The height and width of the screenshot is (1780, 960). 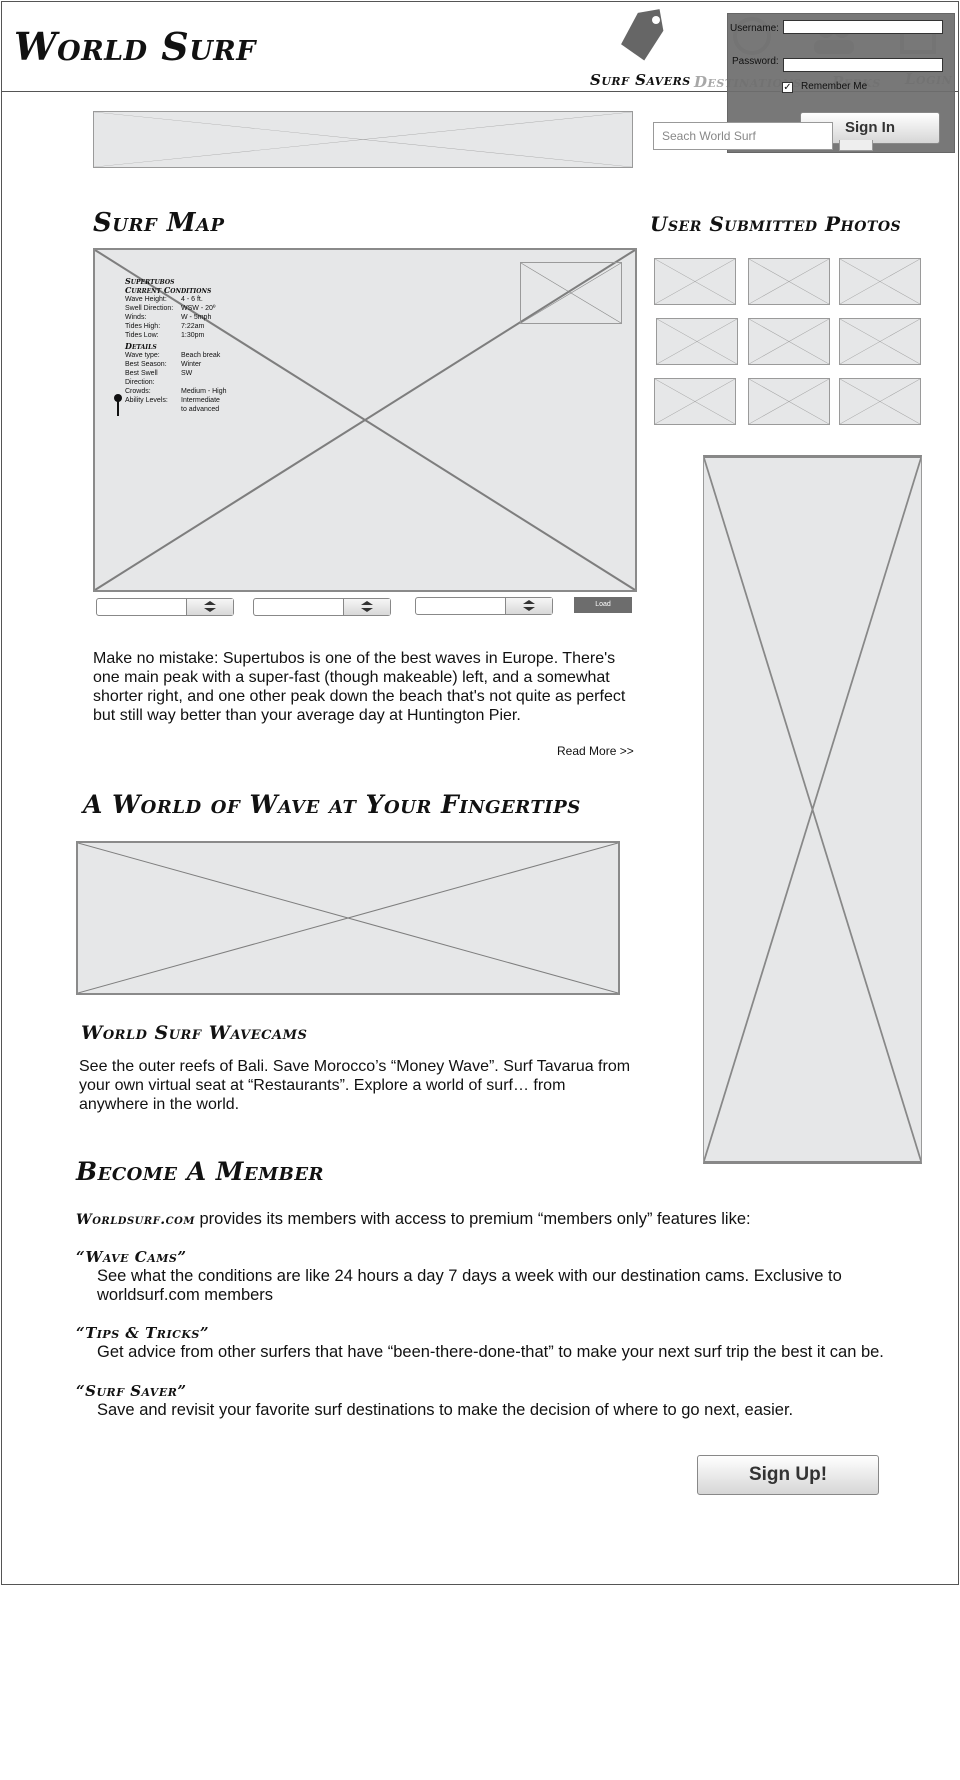 I want to click on condition-label: Tides High:, so click(x=143, y=326).